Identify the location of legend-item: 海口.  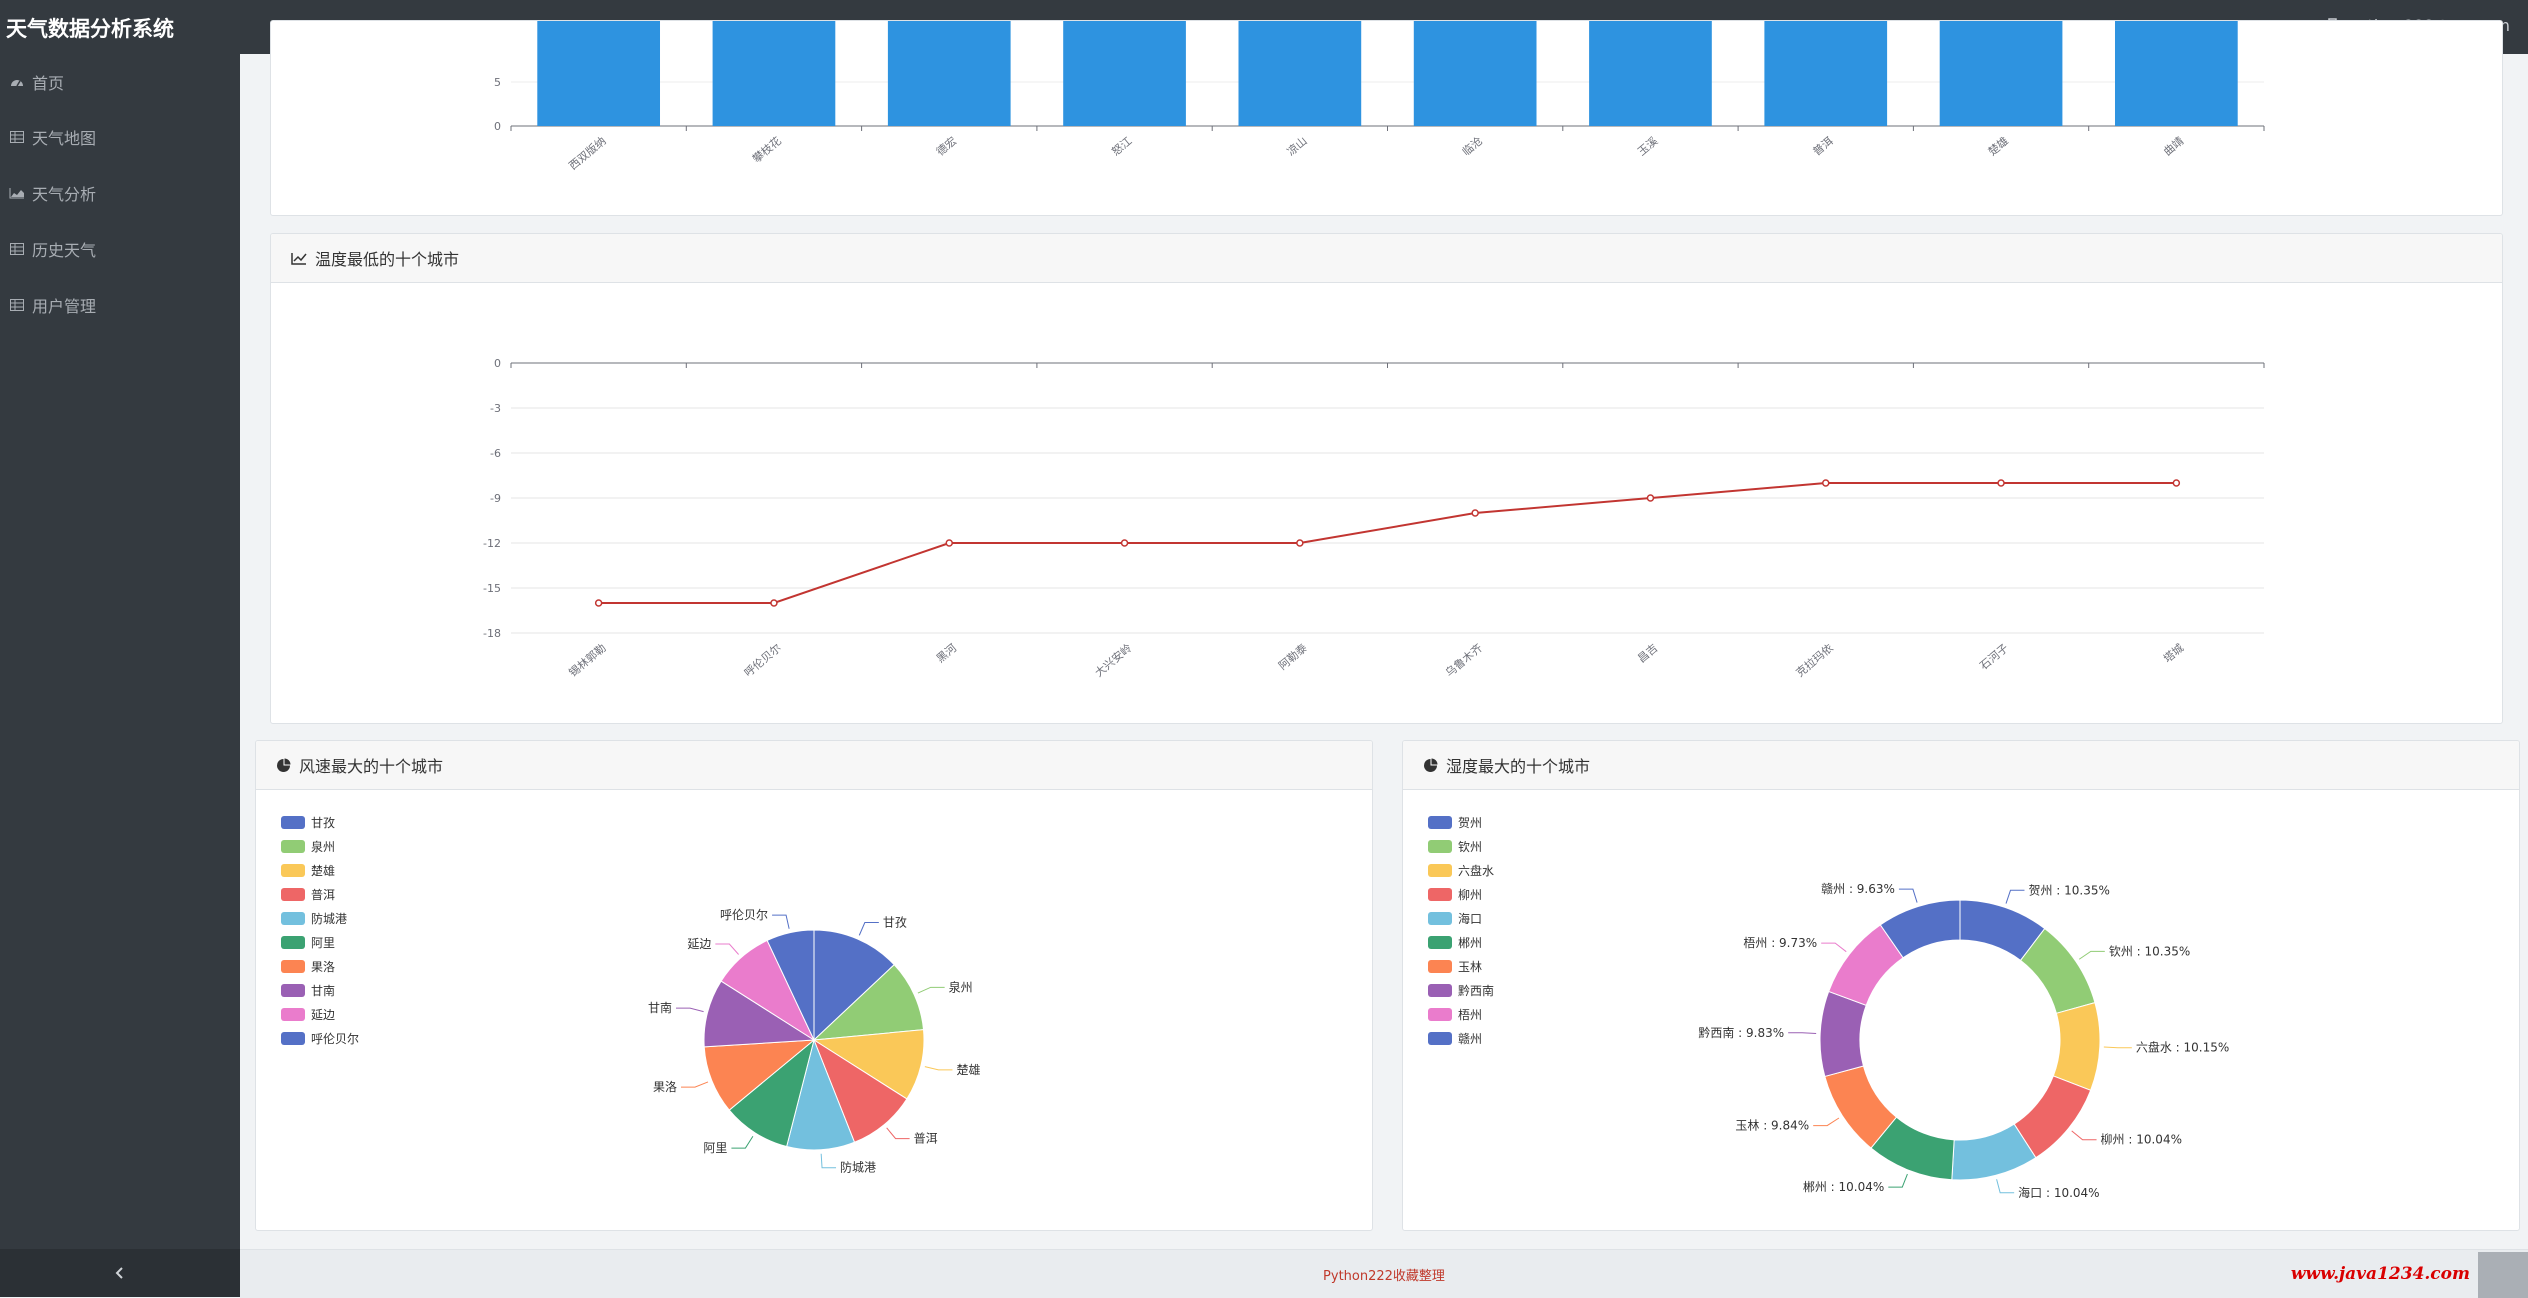
(1461, 918).